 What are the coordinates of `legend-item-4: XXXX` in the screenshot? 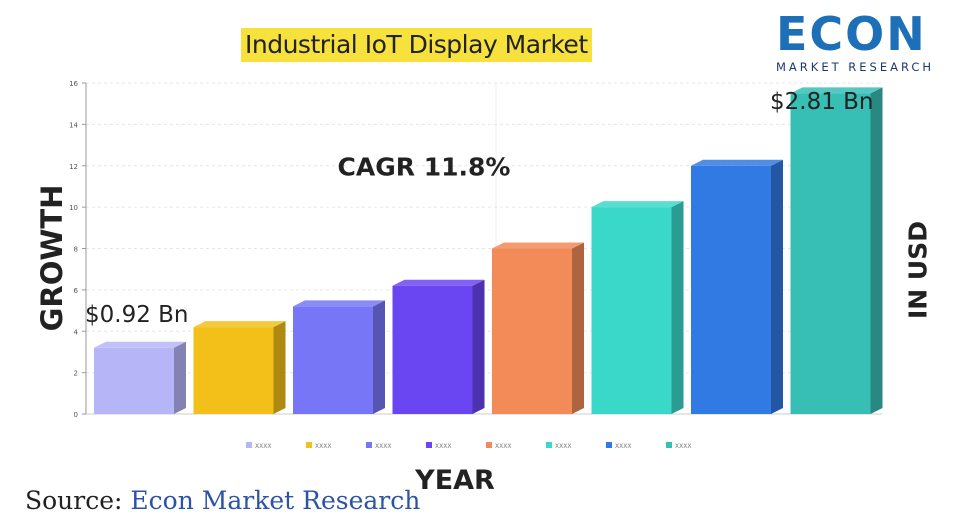 It's located at (498, 446).